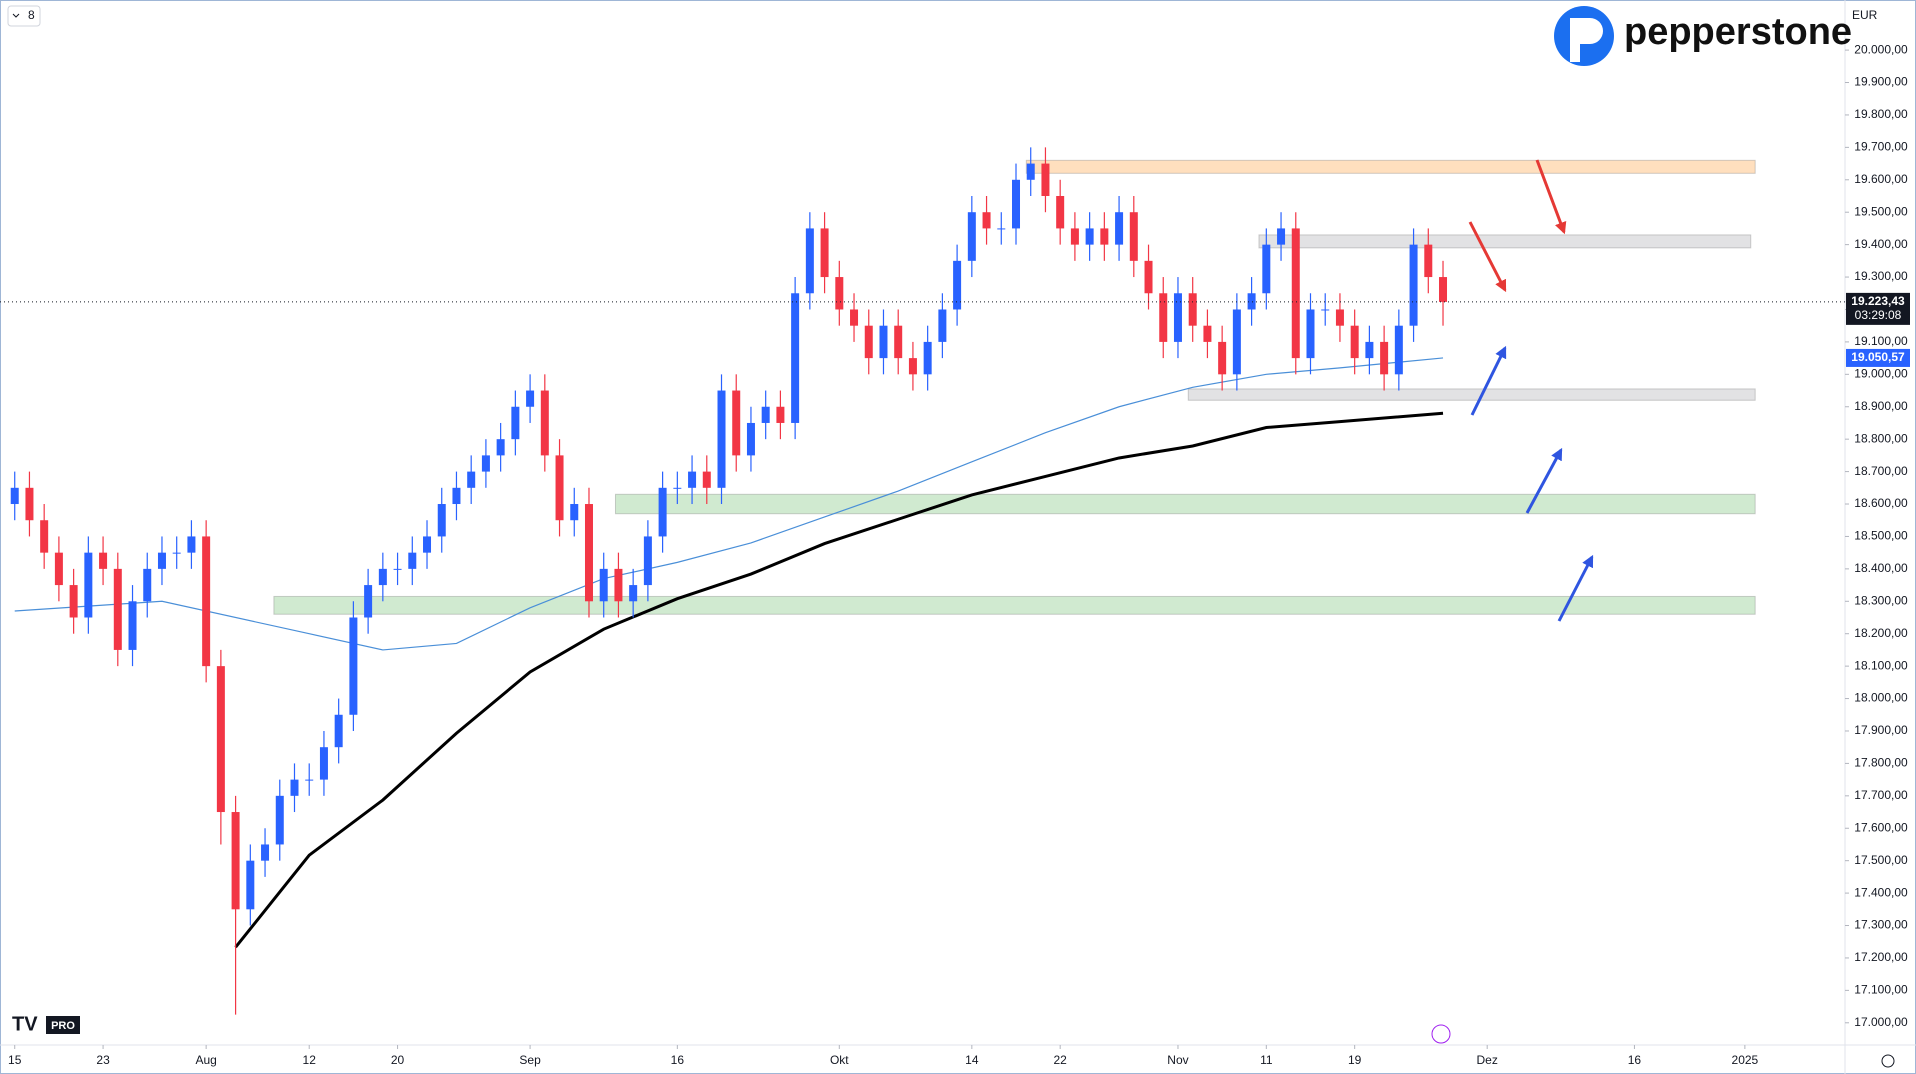 Image resolution: width=1916 pixels, height=1074 pixels. Describe the element at coordinates (1878, 301) in the screenshot. I see `last-price-label: 19.223,43` at that location.